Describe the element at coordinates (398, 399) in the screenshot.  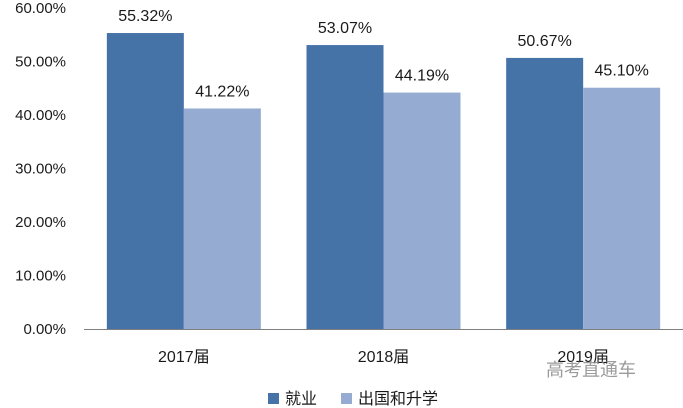
I see `legend-label: 出国和升学` at that location.